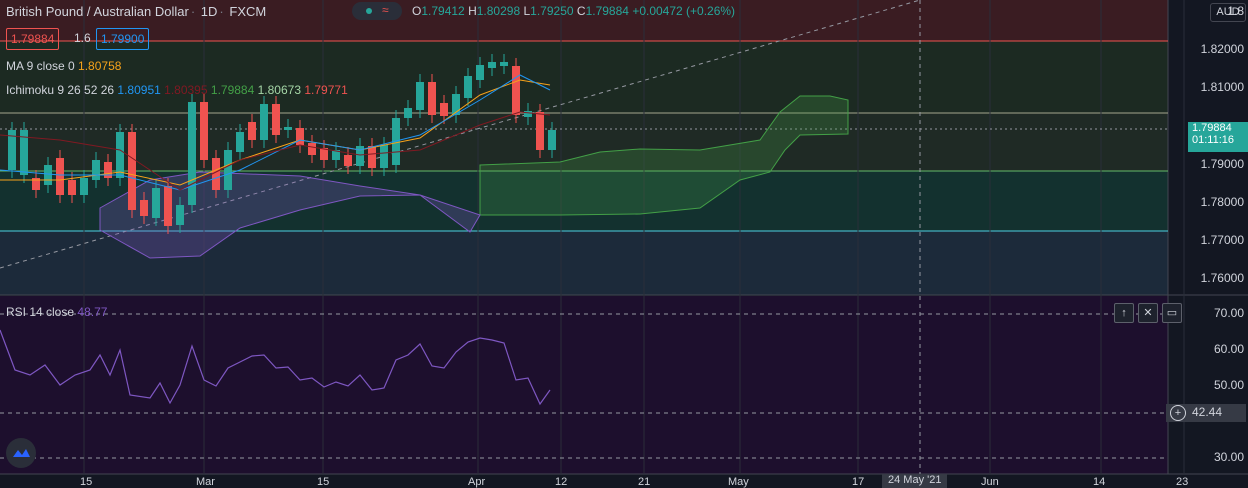  What do you see at coordinates (664, 155) in the screenshot?
I see `ichimoku-cloud` at bounding box center [664, 155].